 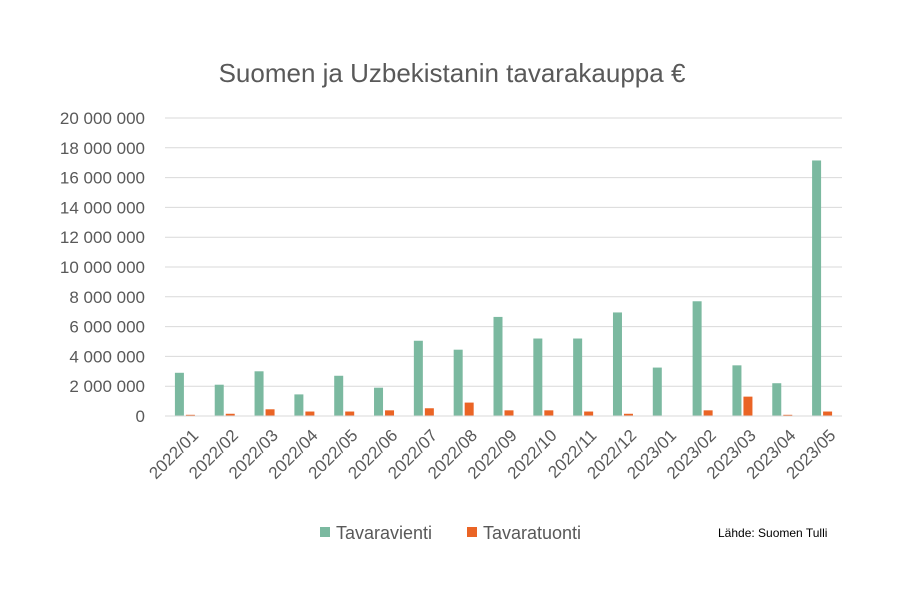 What do you see at coordinates (107, 356) in the screenshot?
I see `y-tick-label: 4 000 000` at bounding box center [107, 356].